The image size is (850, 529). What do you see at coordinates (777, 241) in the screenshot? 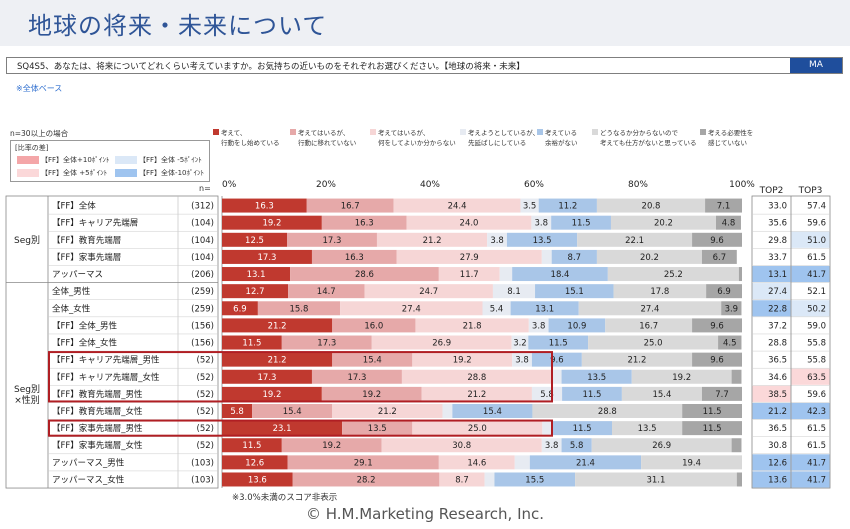
I see `top-cell-value: 29.8` at bounding box center [777, 241].